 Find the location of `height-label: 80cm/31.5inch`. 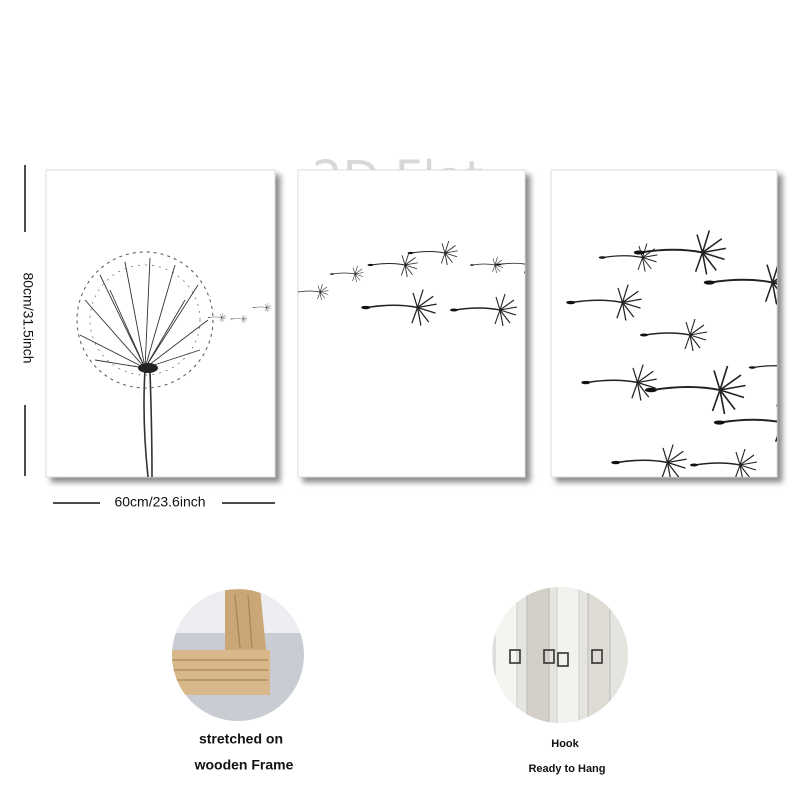

height-label: 80cm/31.5inch is located at coordinates (28, 317).